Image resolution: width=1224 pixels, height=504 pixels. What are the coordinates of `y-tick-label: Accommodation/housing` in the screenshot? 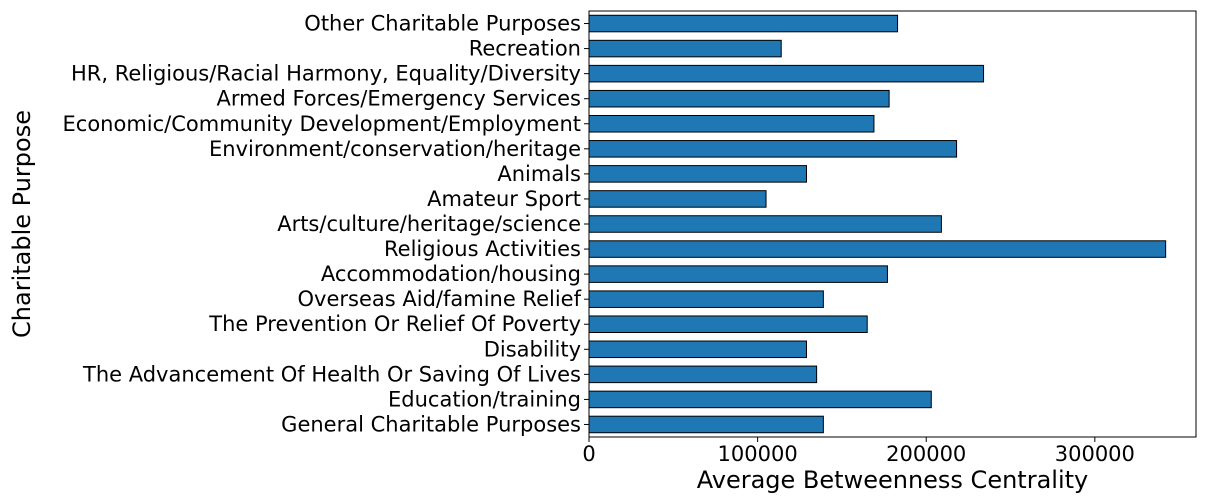 It's located at (451, 274).